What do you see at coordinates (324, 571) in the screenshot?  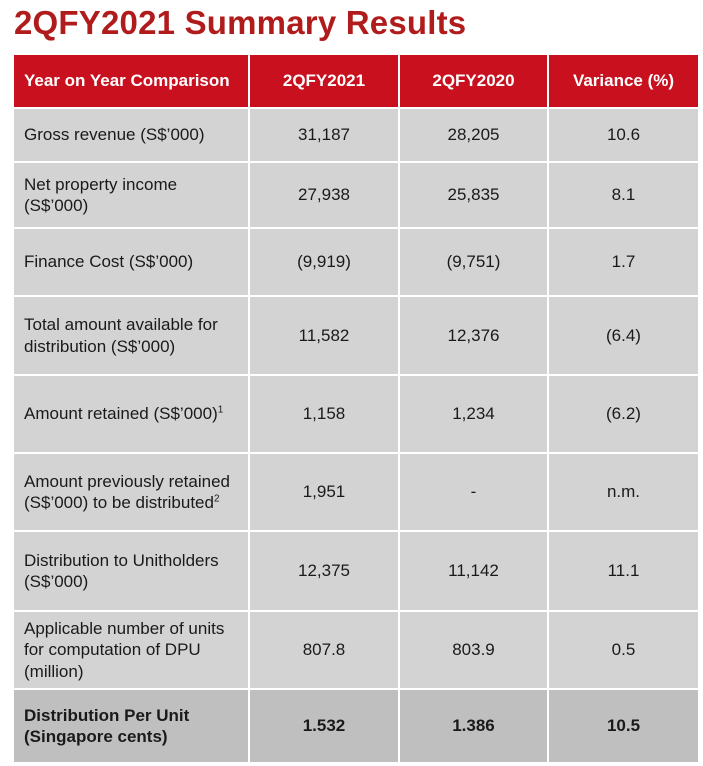 I see `row-value-2qfy2021: 12,375` at bounding box center [324, 571].